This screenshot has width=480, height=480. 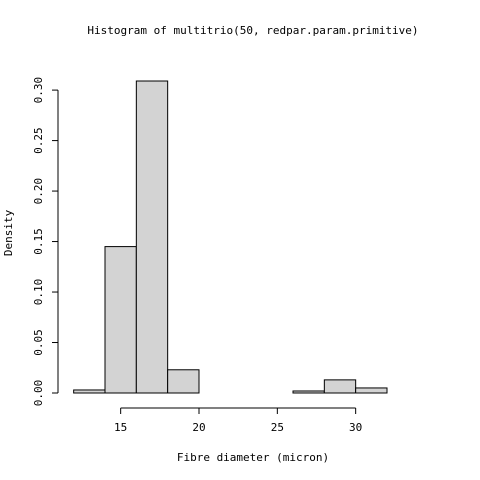 What do you see at coordinates (38, 241) in the screenshot?
I see `y-tick-label-3: 0.15` at bounding box center [38, 241].